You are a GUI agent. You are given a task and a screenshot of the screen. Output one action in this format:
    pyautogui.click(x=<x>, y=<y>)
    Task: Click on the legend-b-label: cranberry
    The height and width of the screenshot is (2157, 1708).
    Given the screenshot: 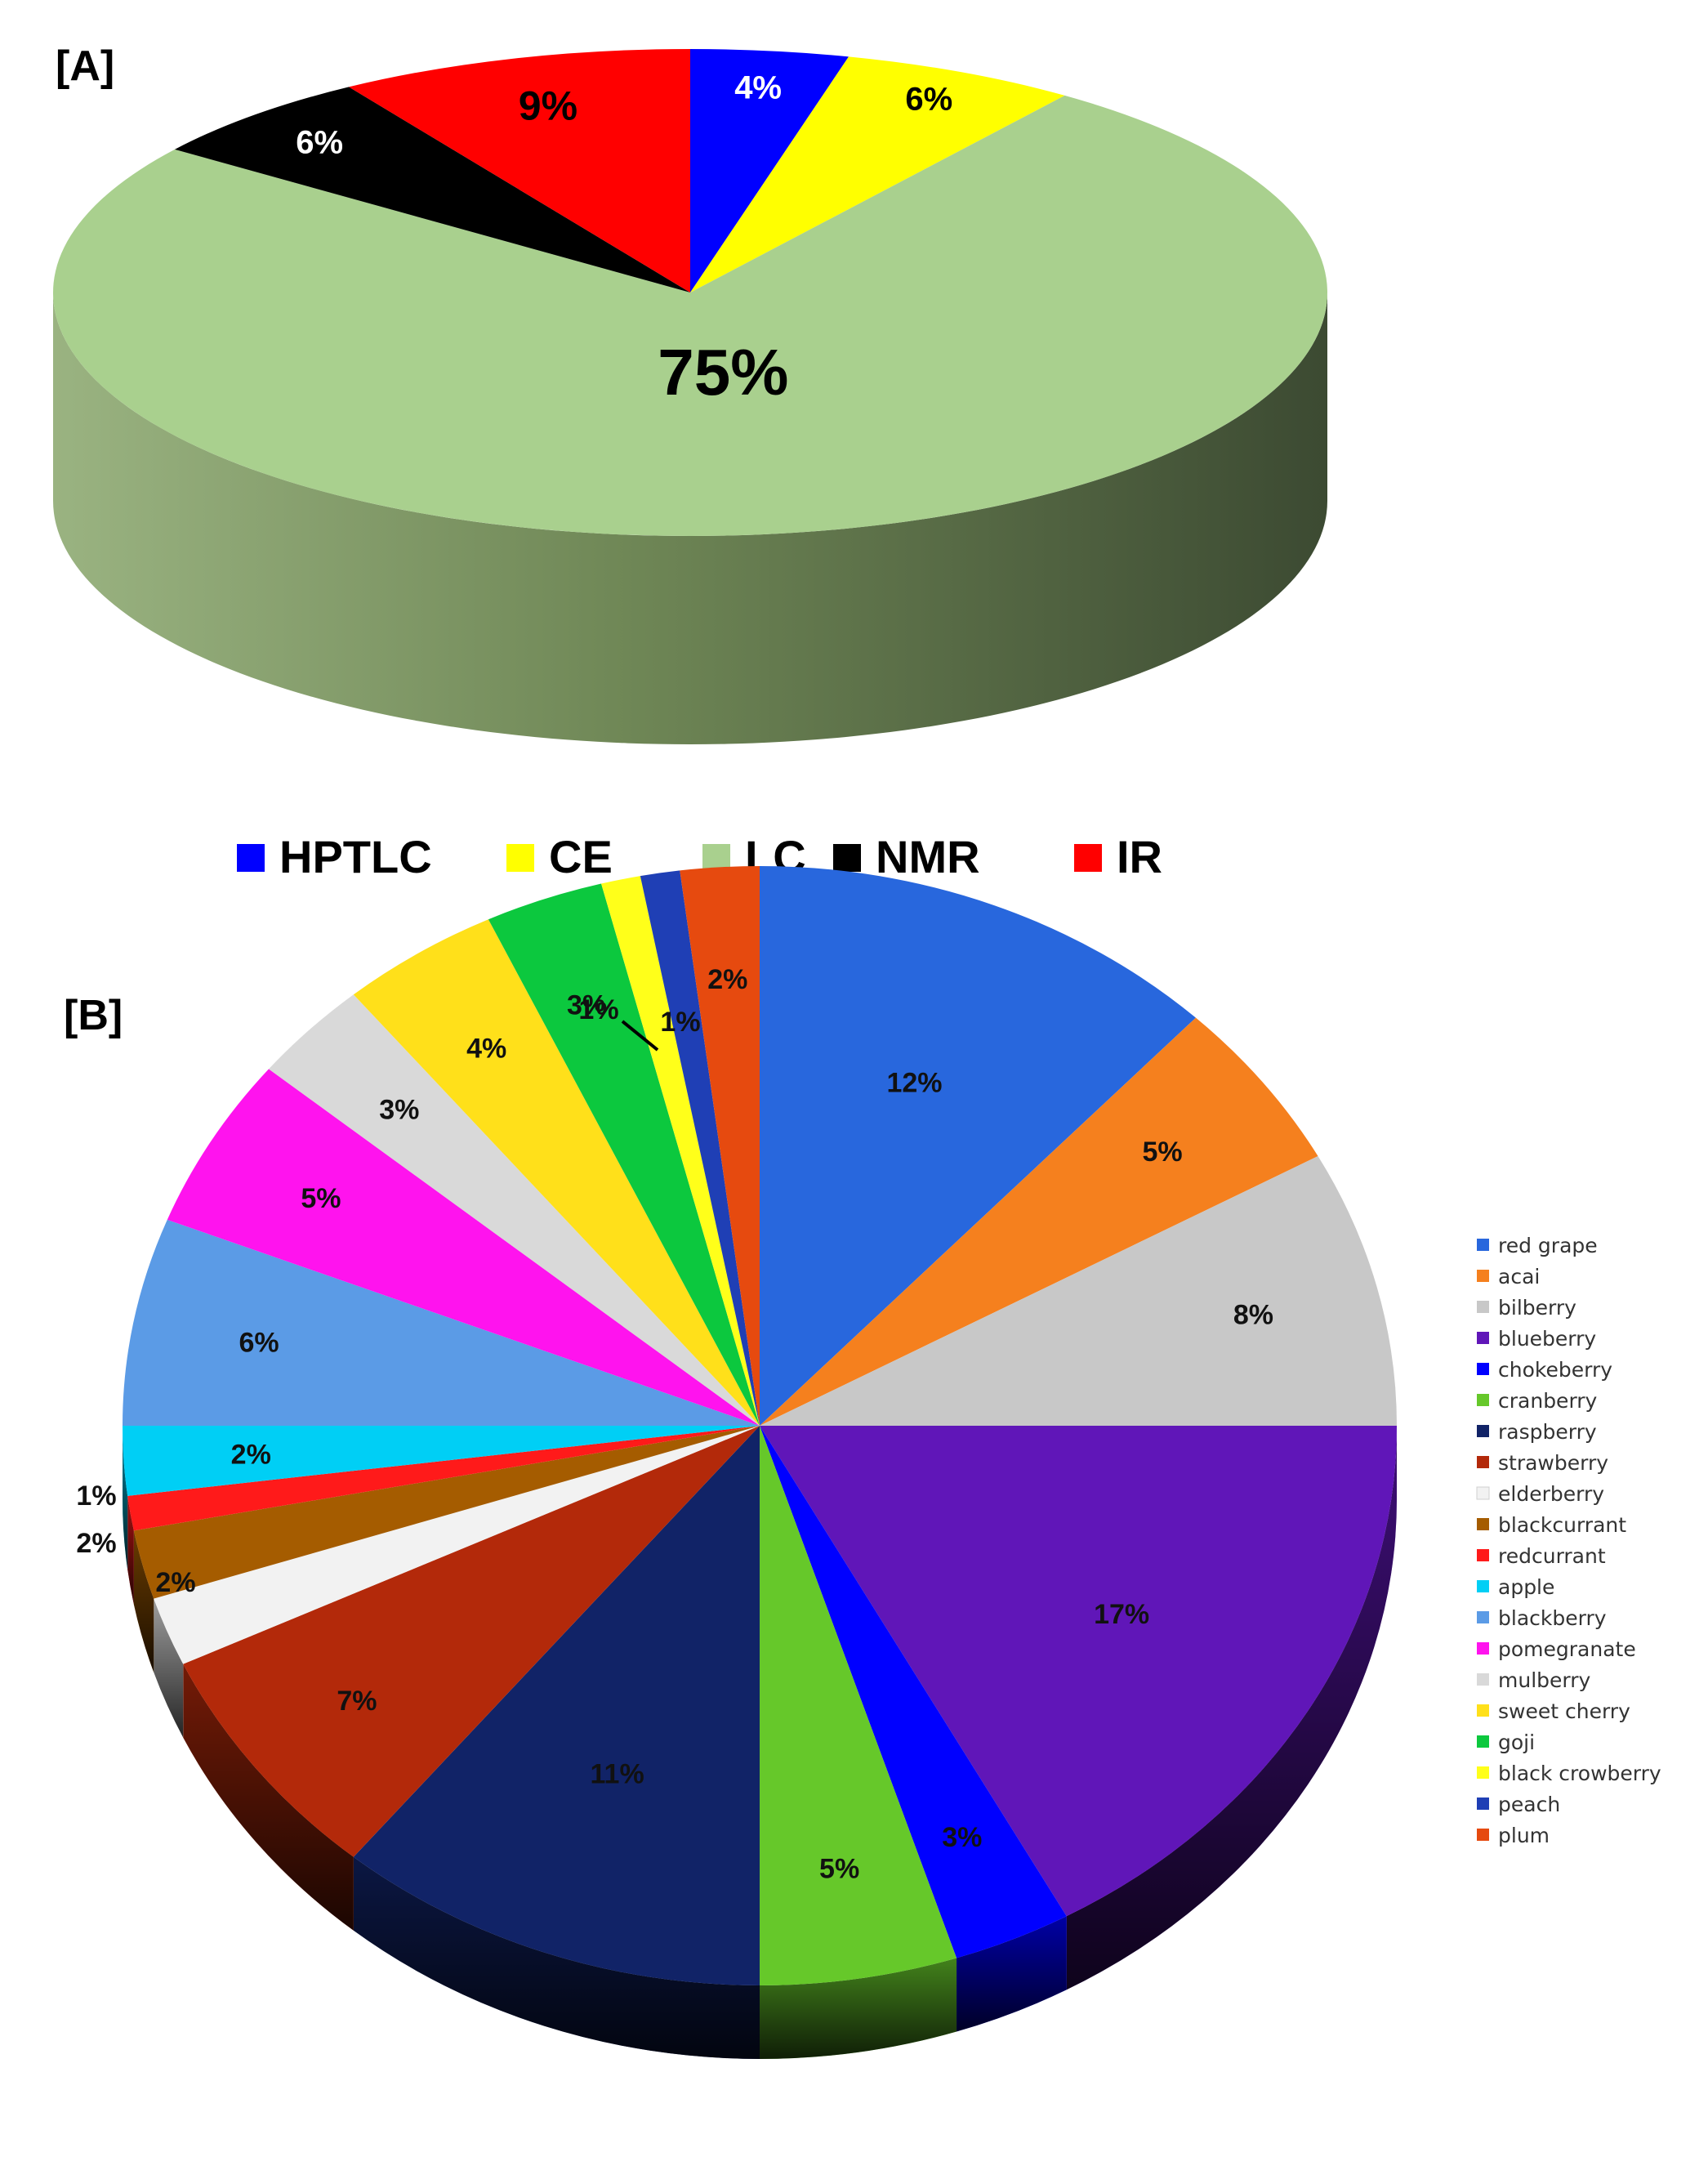 What is the action you would take?
    pyautogui.click(x=1548, y=1401)
    